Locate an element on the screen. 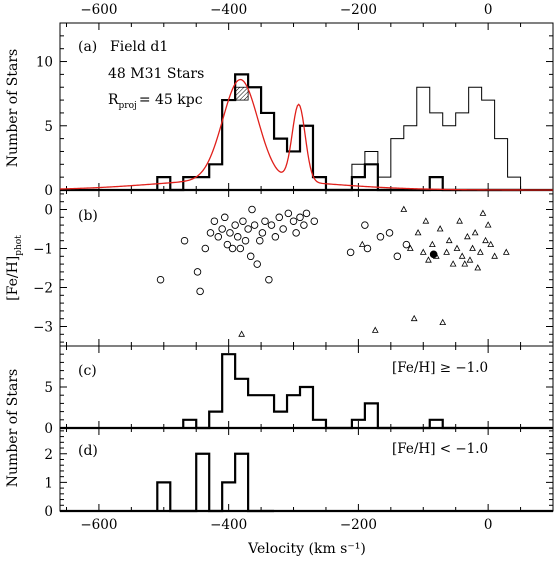 The height and width of the screenshot is (561, 560). filled-point is located at coordinates (433, 254).